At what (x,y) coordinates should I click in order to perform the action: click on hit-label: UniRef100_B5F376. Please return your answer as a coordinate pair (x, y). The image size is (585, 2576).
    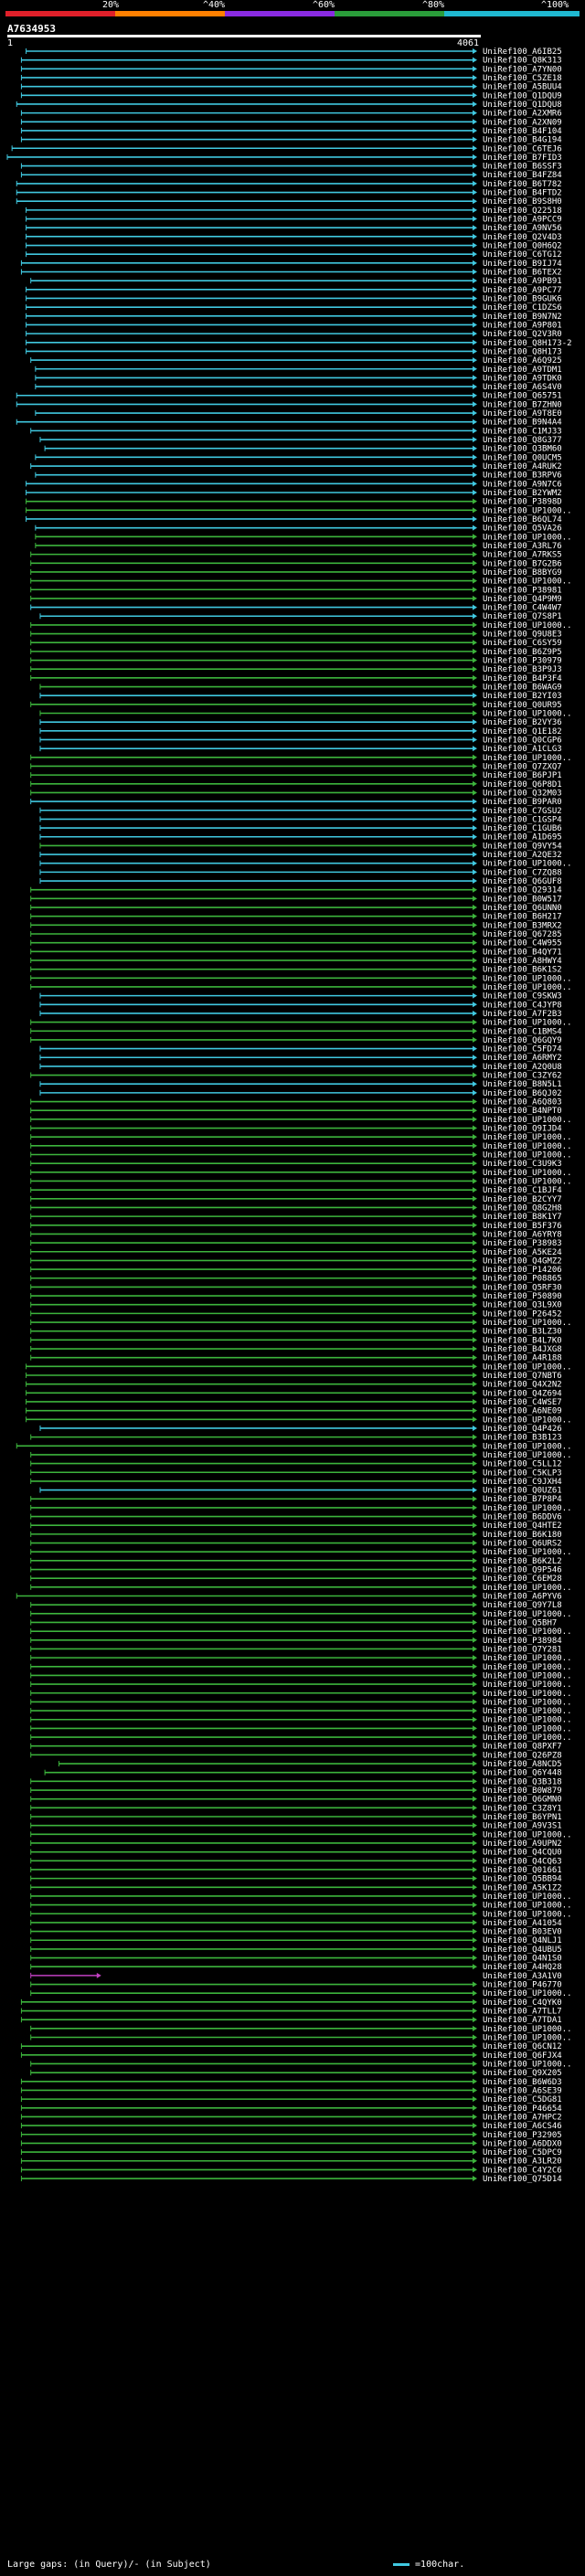
    Looking at the image, I should click on (522, 1226).